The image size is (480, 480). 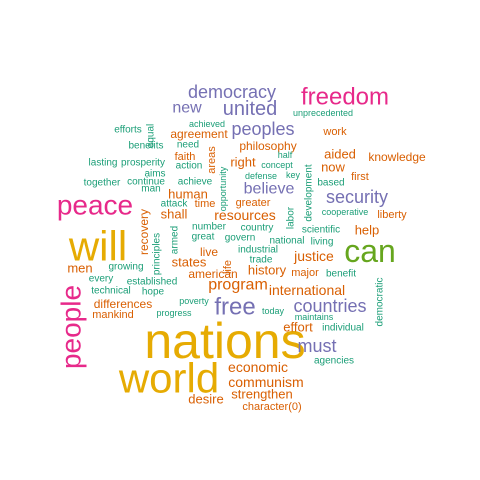 What do you see at coordinates (340, 154) in the screenshot?
I see `word-aided: aided` at bounding box center [340, 154].